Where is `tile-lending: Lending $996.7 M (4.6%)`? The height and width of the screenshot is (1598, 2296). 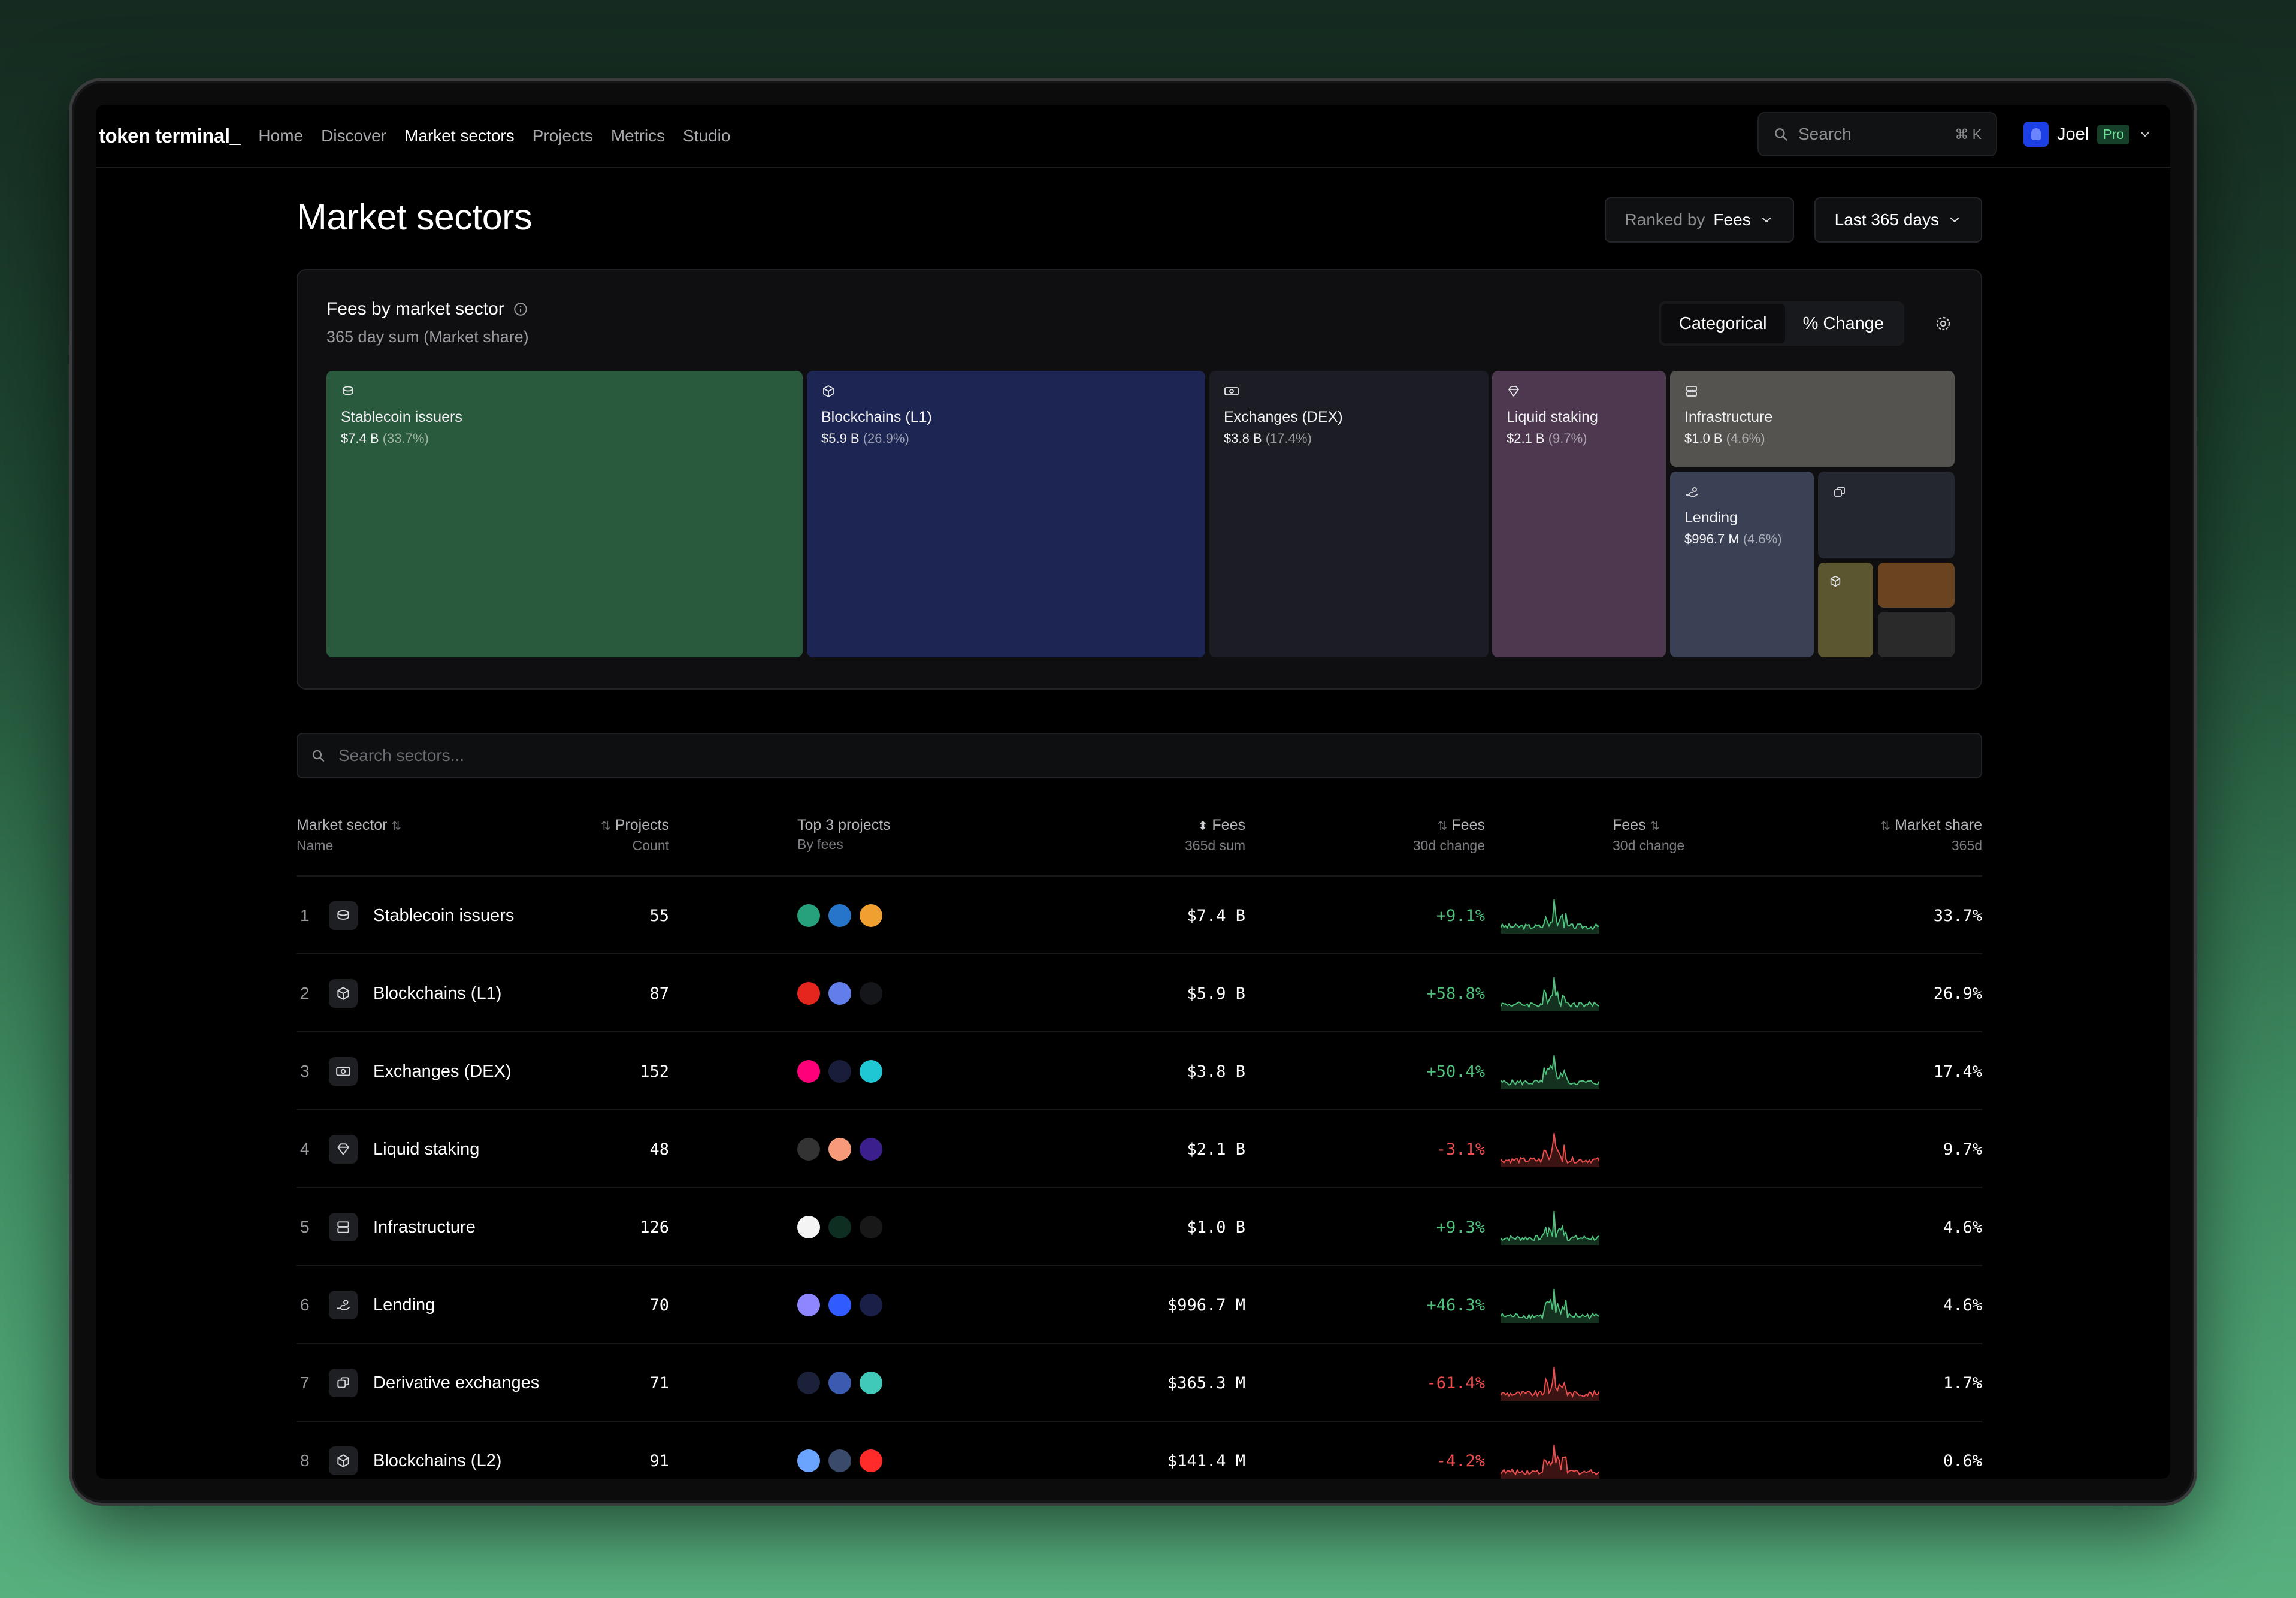
tile-lending: Lending $996.7 M (4.6%) is located at coordinates (1742, 564).